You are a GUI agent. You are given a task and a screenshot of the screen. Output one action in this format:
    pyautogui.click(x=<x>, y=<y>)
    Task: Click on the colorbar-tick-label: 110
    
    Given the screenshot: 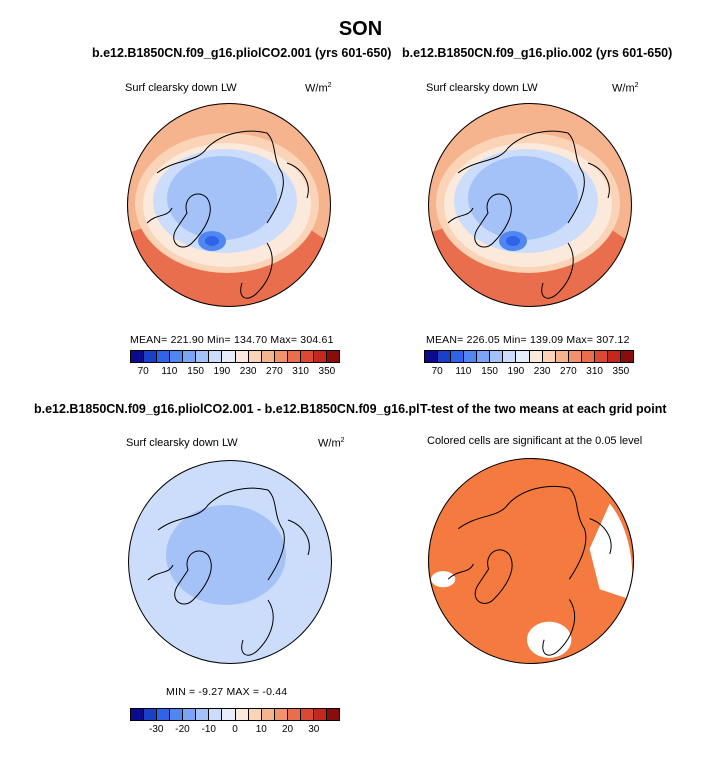 What is the action you would take?
    pyautogui.click(x=463, y=371)
    